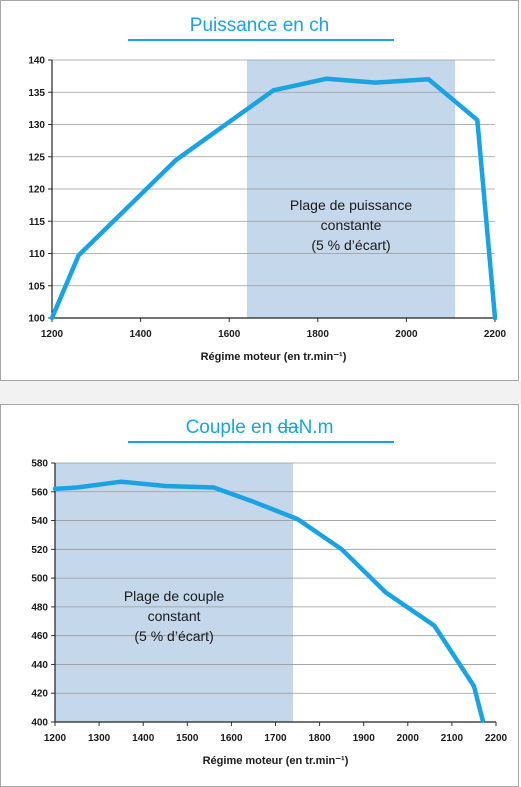 The image size is (521, 787). I want to click on band-annotation-line: constante, so click(351, 225).